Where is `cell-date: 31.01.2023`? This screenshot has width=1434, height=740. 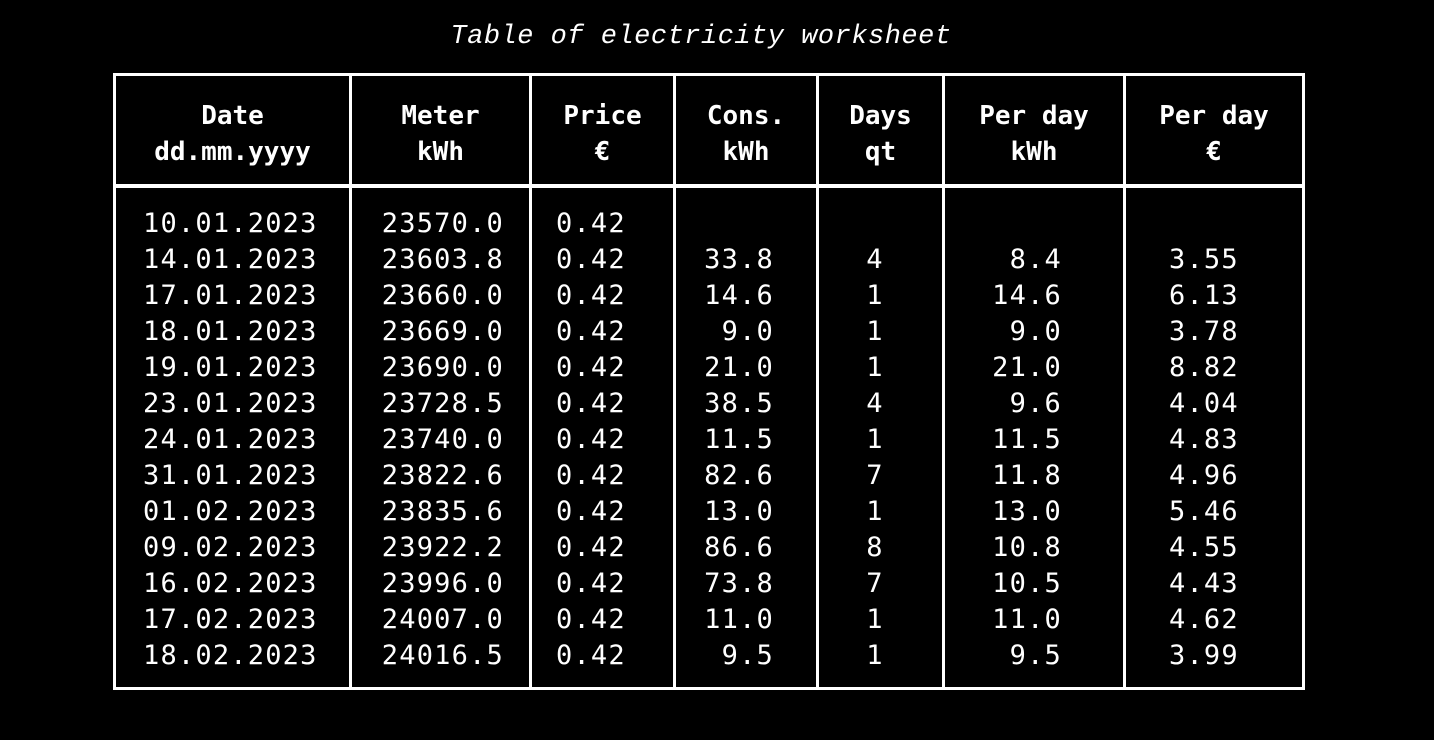
cell-date: 31.01.2023 is located at coordinates (230, 475).